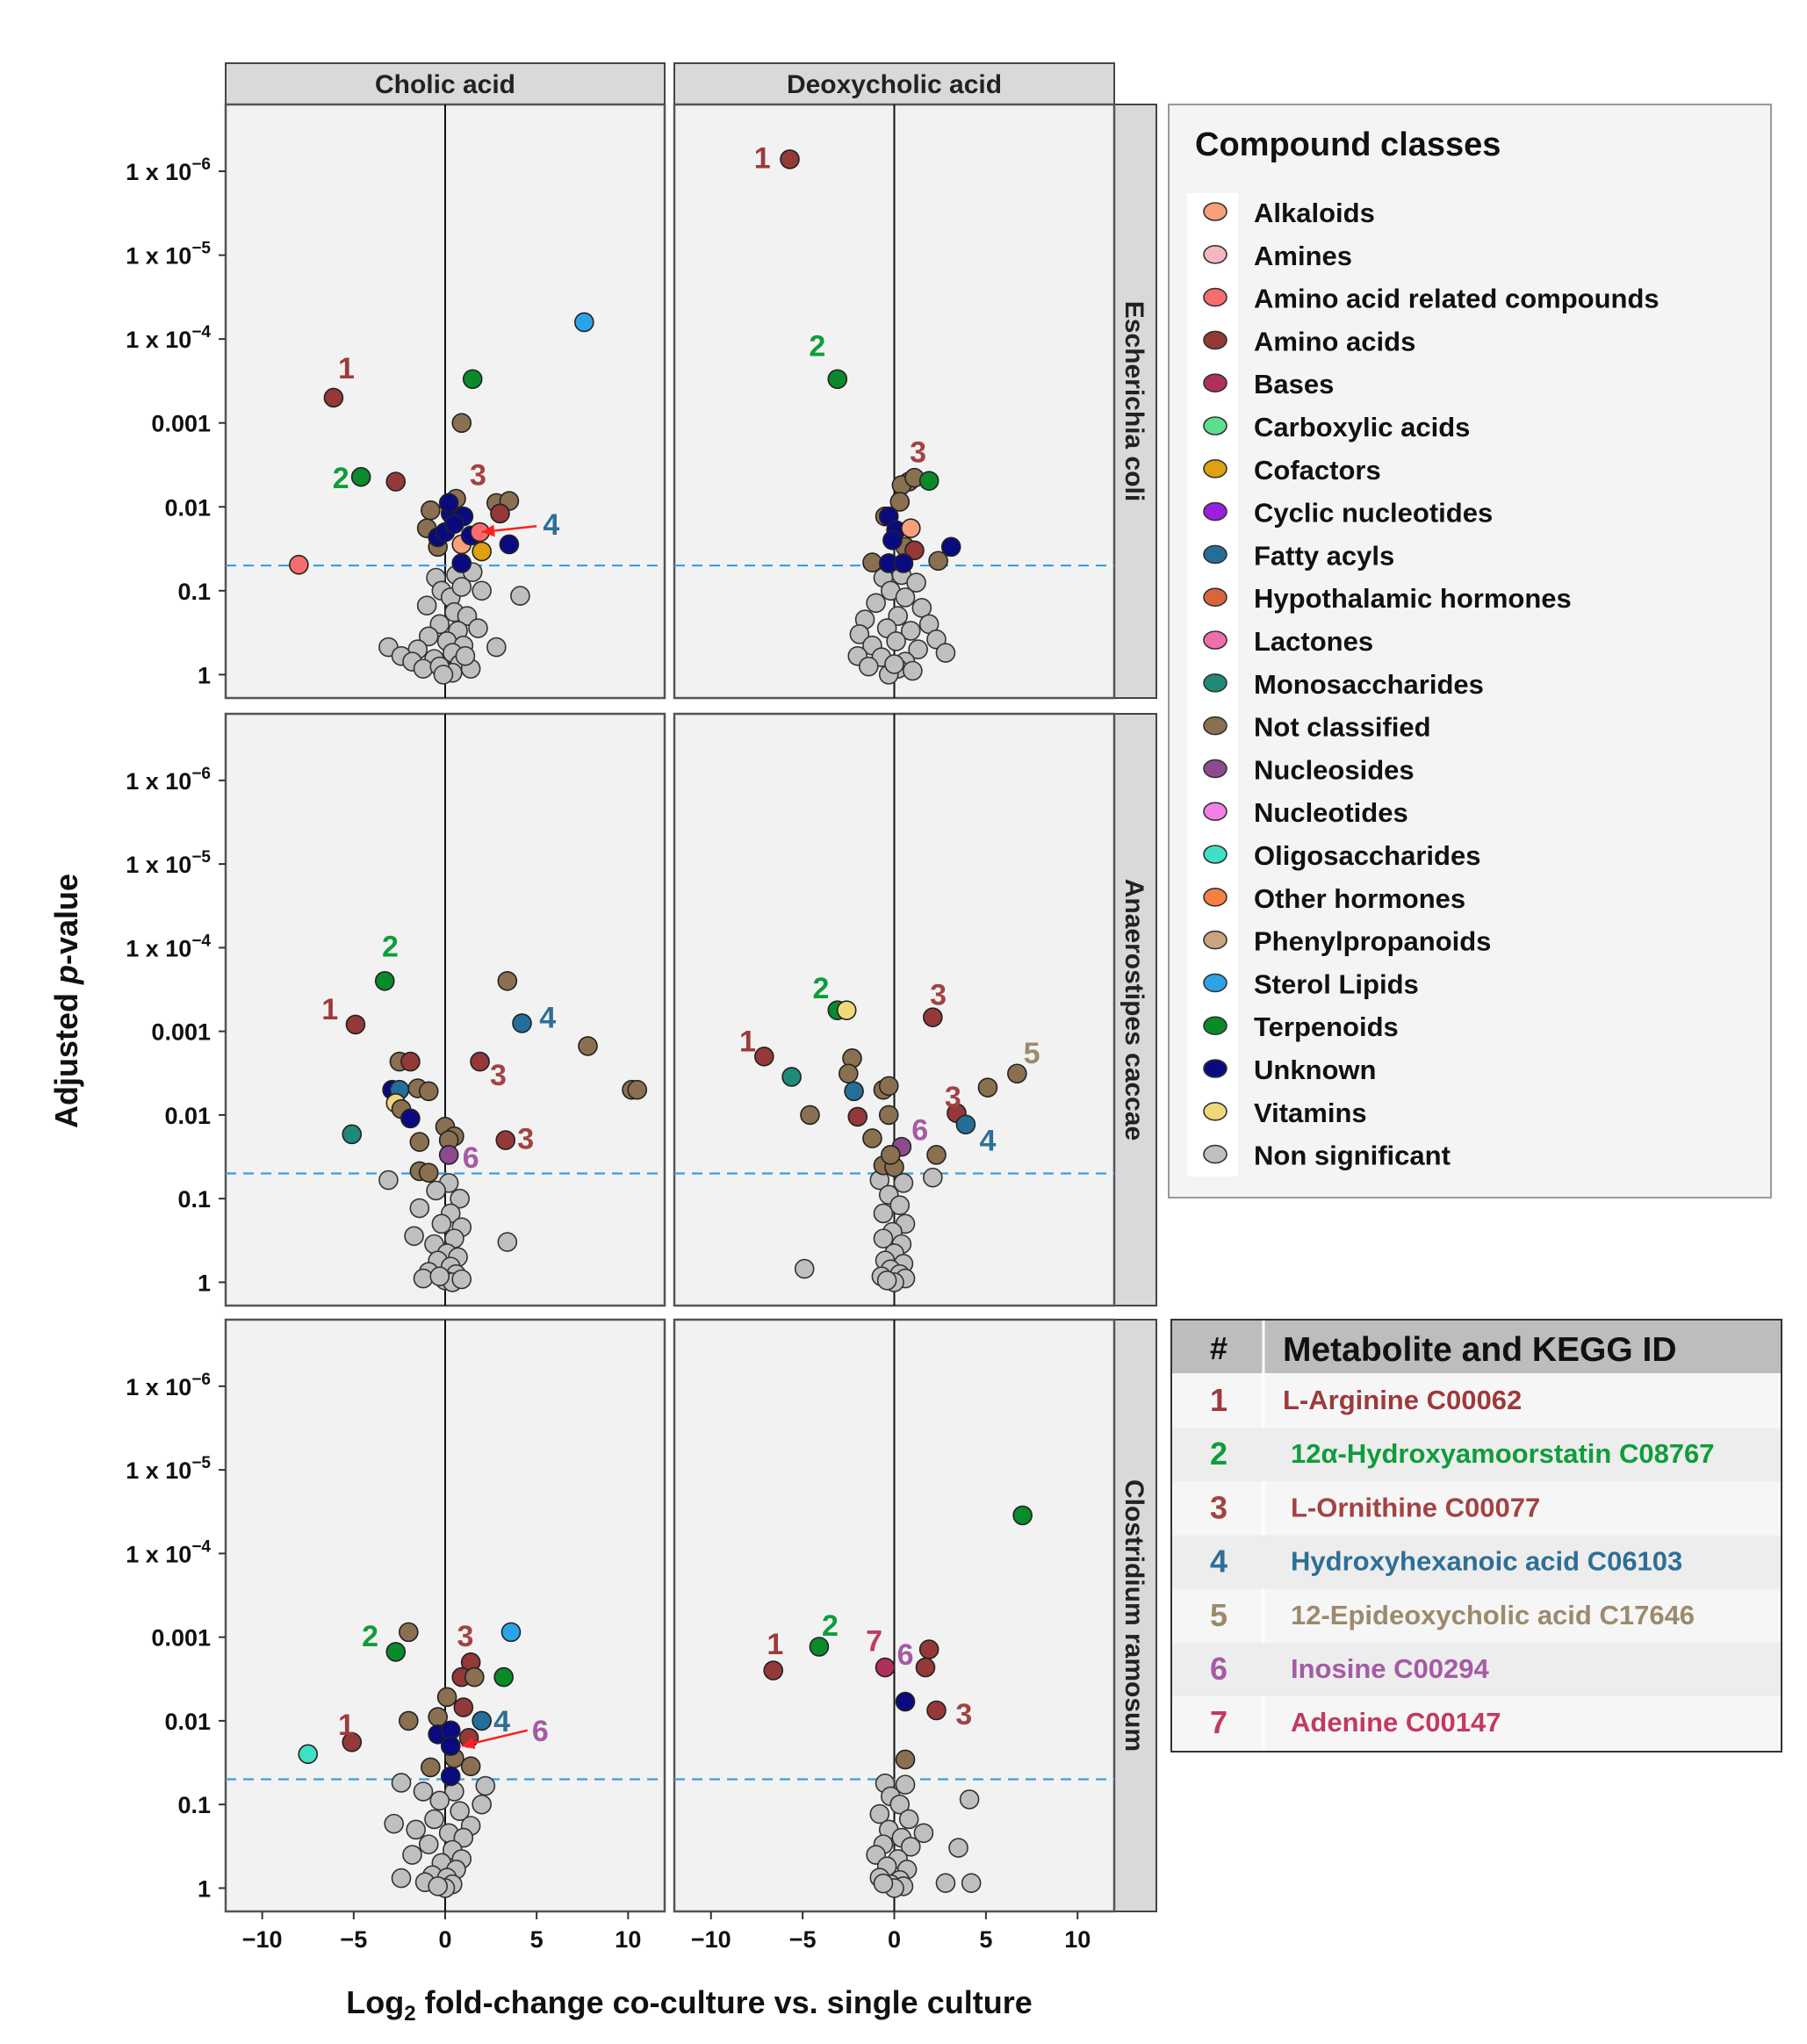 Image resolution: width=1807 pixels, height=2044 pixels. Describe the element at coordinates (1315, 1069) in the screenshot. I see `legend-label: Unknown` at that location.